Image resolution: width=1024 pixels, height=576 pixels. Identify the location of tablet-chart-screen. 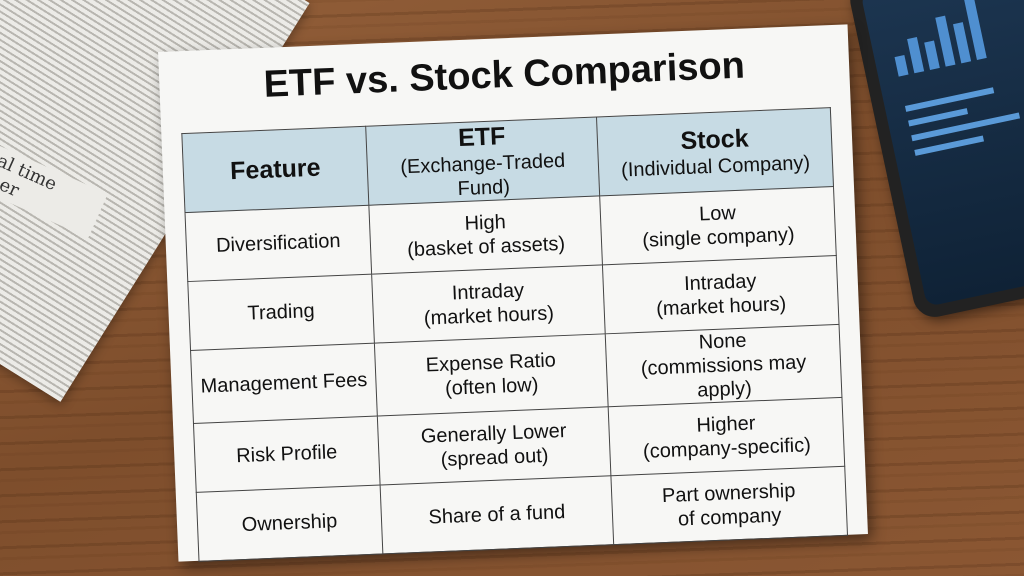
(942, 153).